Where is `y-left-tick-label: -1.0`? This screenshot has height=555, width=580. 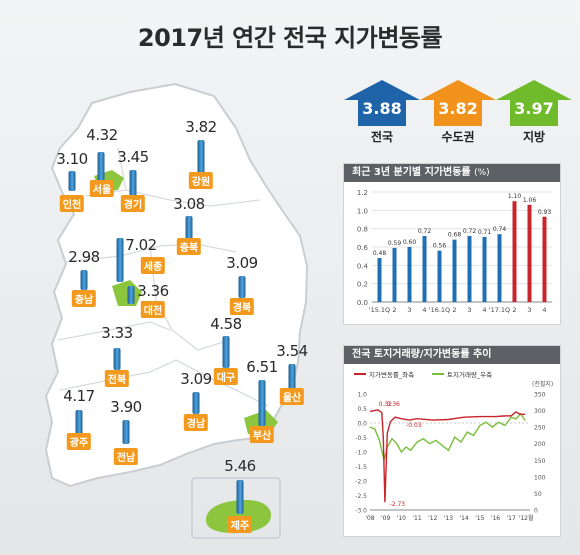
y-left-tick-label: -1.0 is located at coordinates (361, 453).